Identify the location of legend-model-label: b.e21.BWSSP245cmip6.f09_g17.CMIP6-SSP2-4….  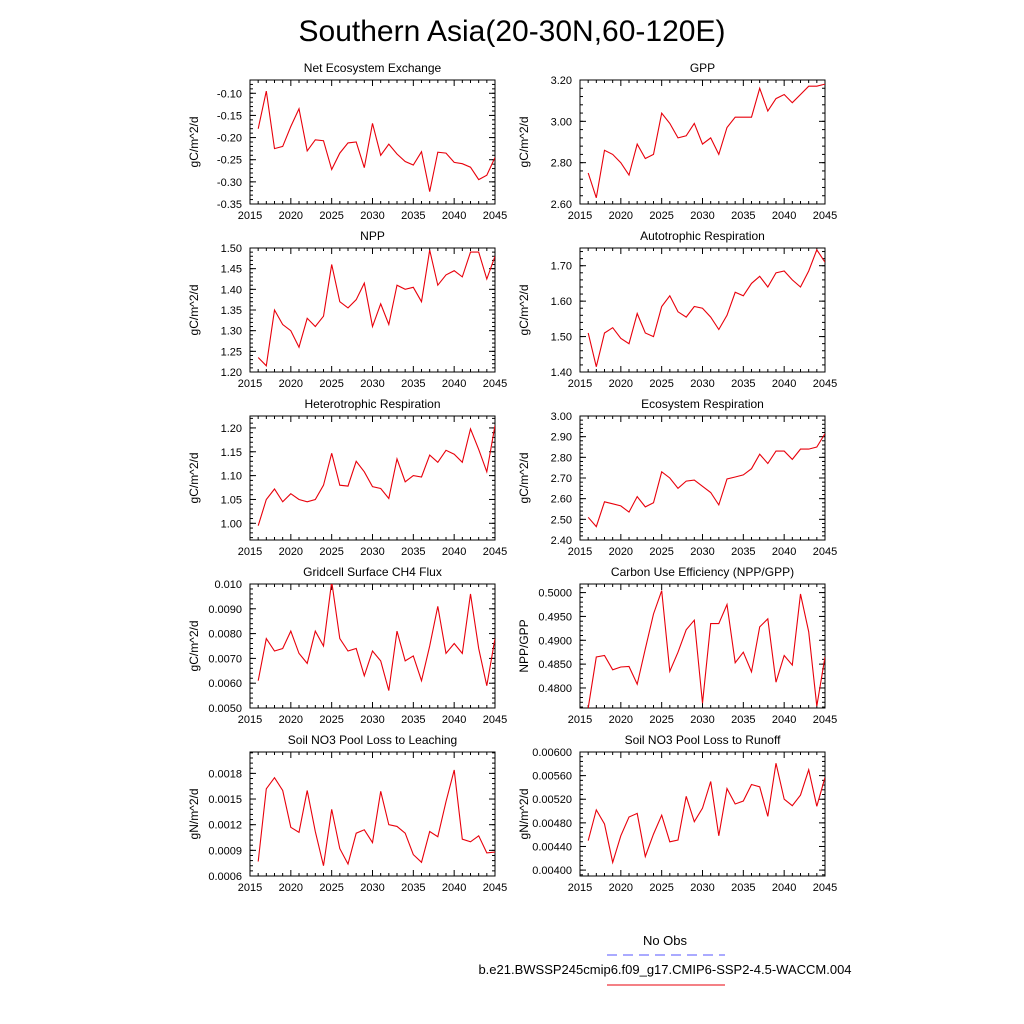
(664, 969).